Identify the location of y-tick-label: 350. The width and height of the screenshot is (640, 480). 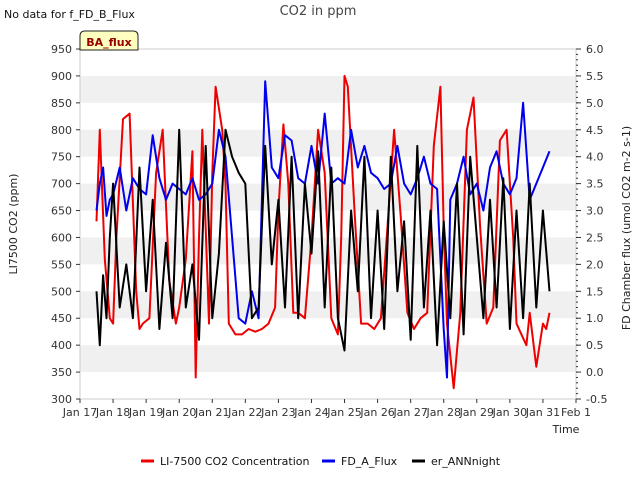
(61, 372).